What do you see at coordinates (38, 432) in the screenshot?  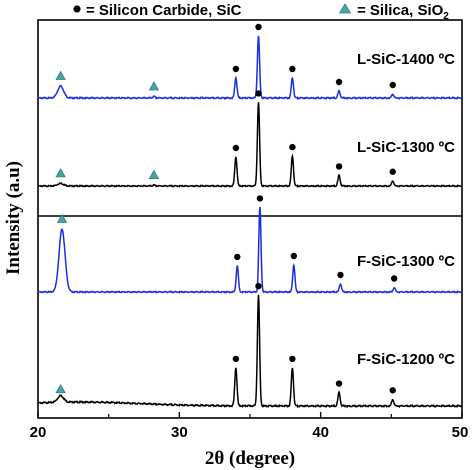 I see `x-tick-label: 20` at bounding box center [38, 432].